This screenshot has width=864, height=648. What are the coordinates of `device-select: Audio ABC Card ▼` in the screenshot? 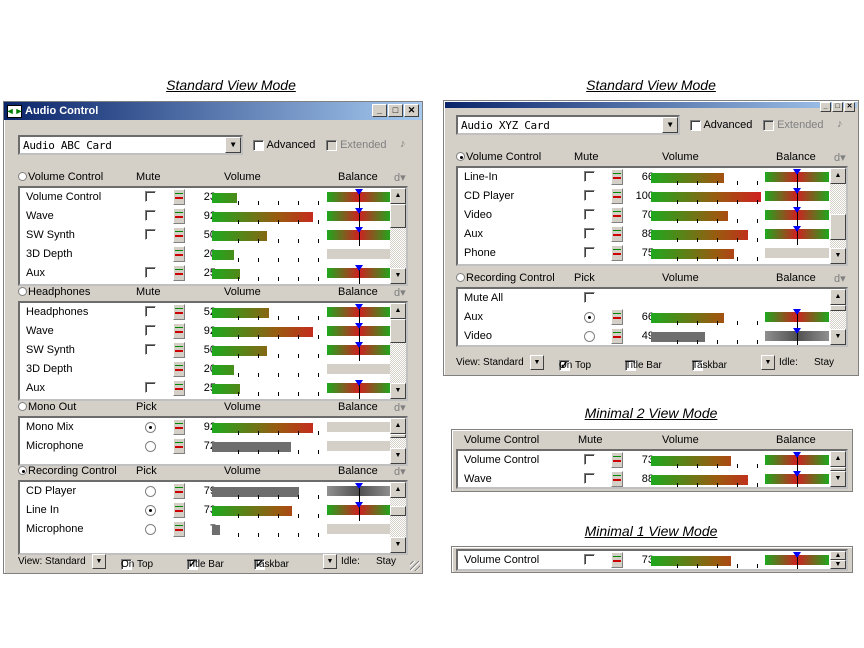 It's located at (130, 145).